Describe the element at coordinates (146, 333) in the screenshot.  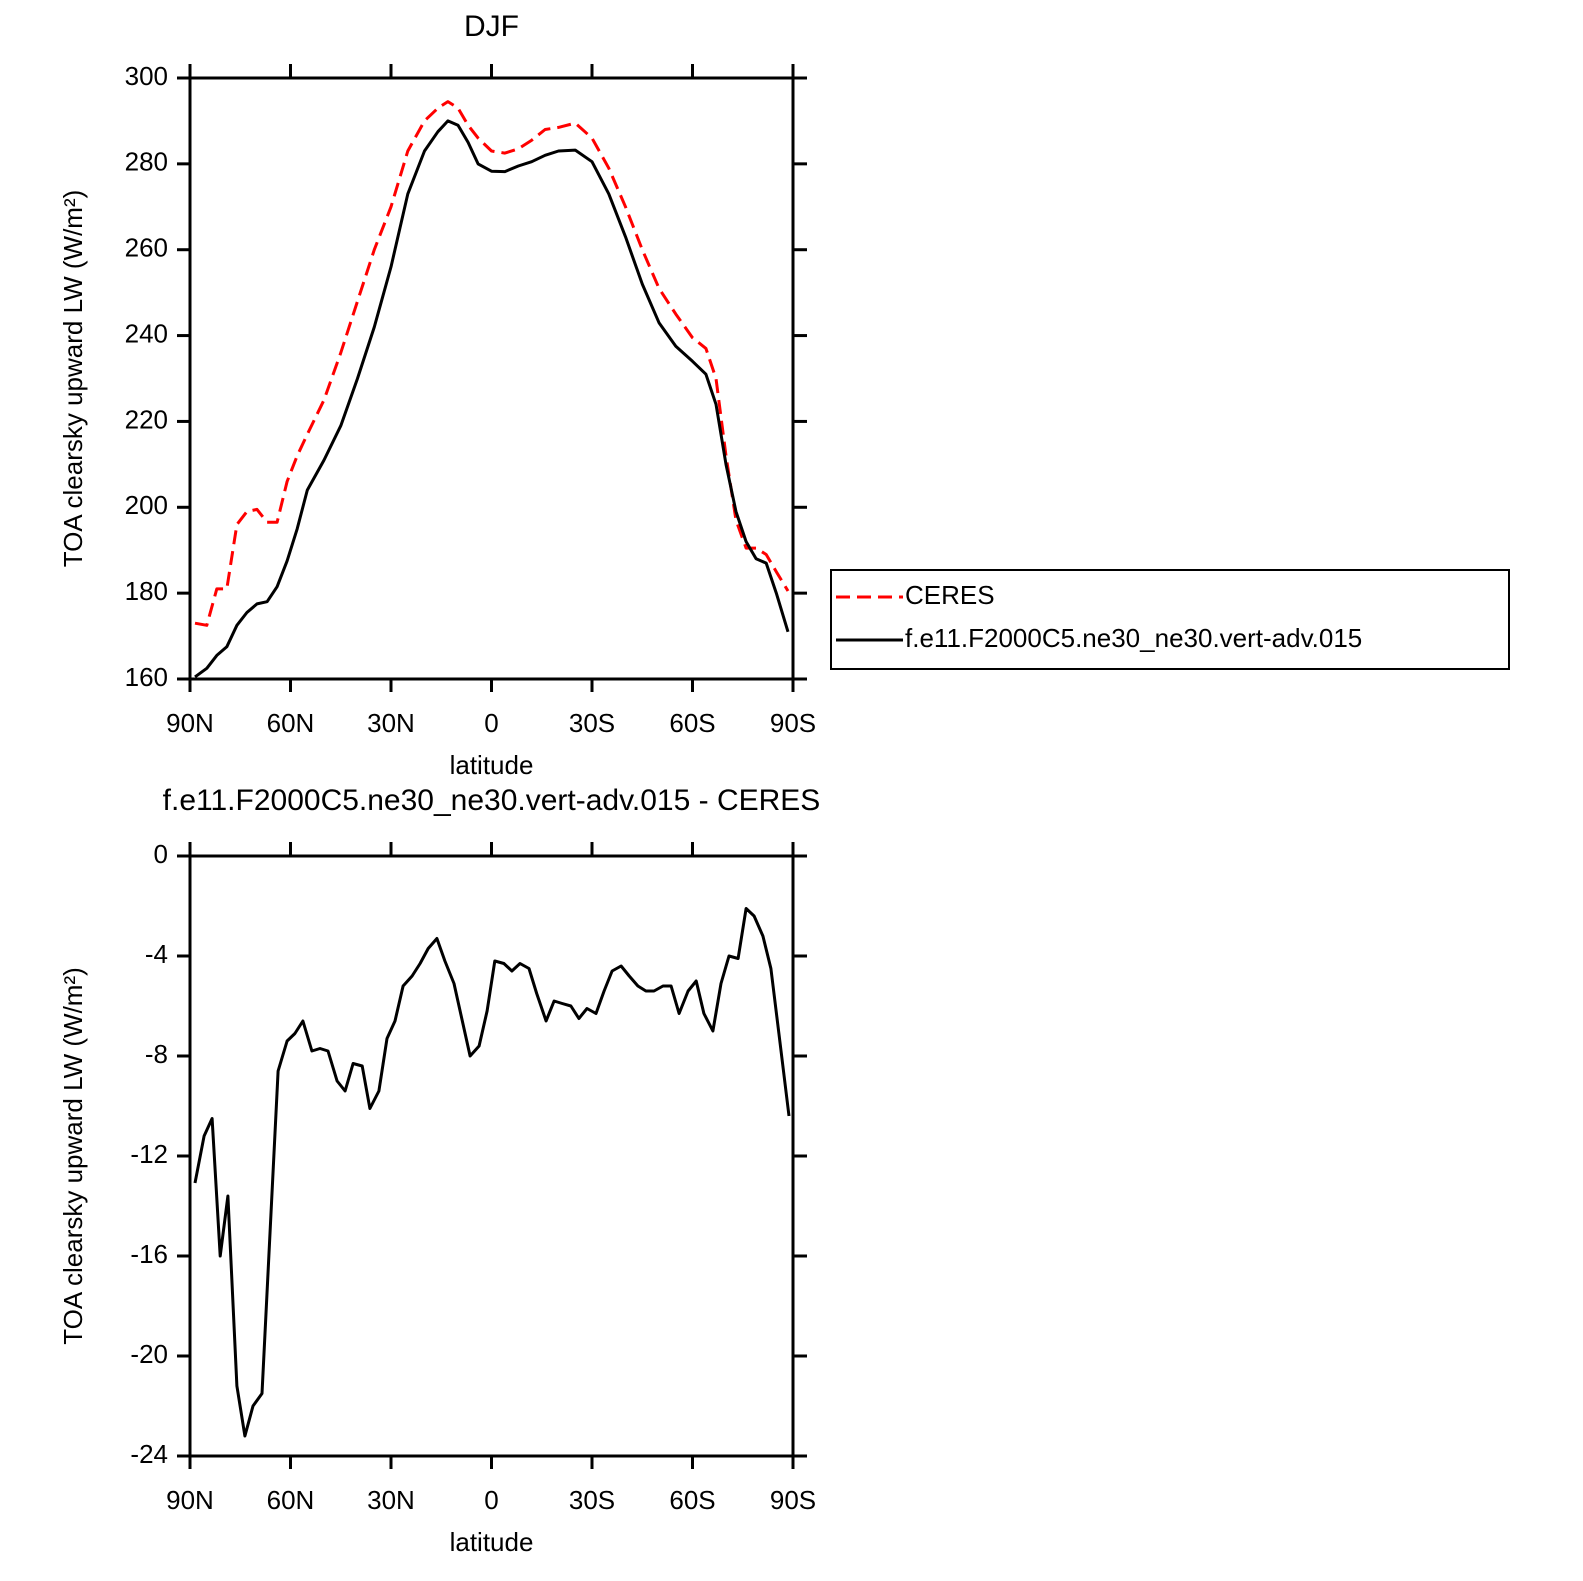
I see `y-tick-label: 240` at that location.